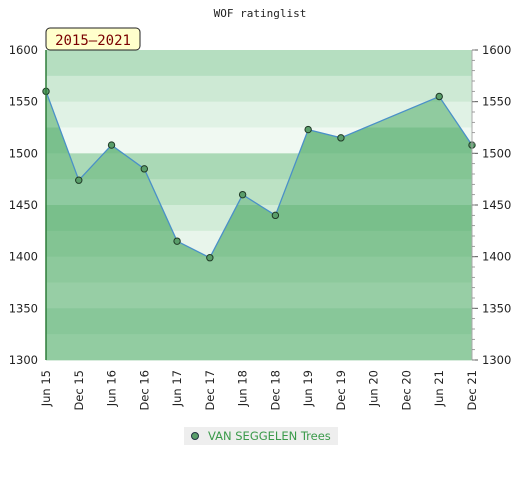 The height and width of the screenshot is (480, 520). Describe the element at coordinates (496, 205) in the screenshot. I see `y-tick-label-right: 1450` at that location.